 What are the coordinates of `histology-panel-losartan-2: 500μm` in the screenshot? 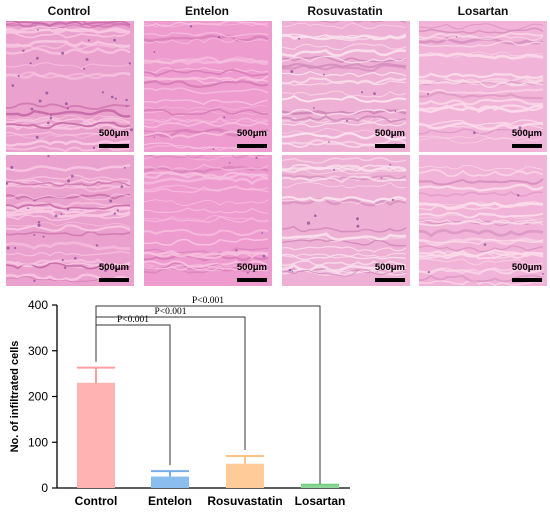 It's located at (483, 220).